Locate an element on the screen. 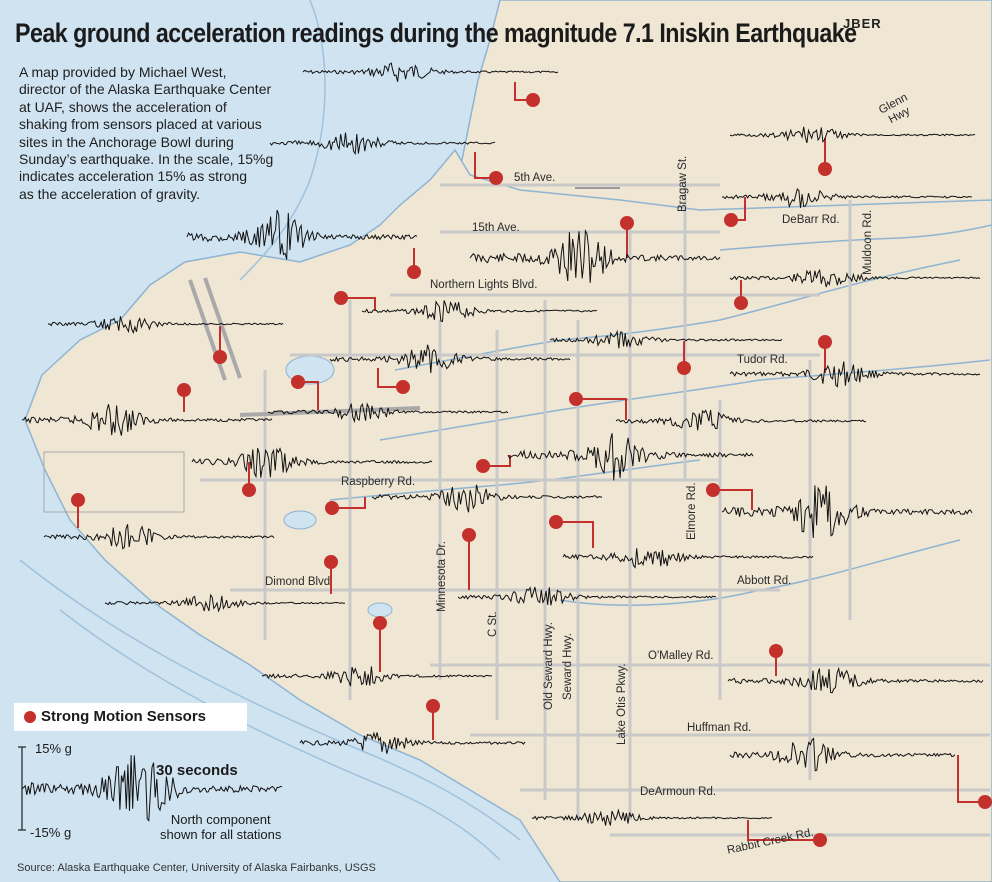  legend-label: Strong Motion Sensors is located at coordinates (123, 716).